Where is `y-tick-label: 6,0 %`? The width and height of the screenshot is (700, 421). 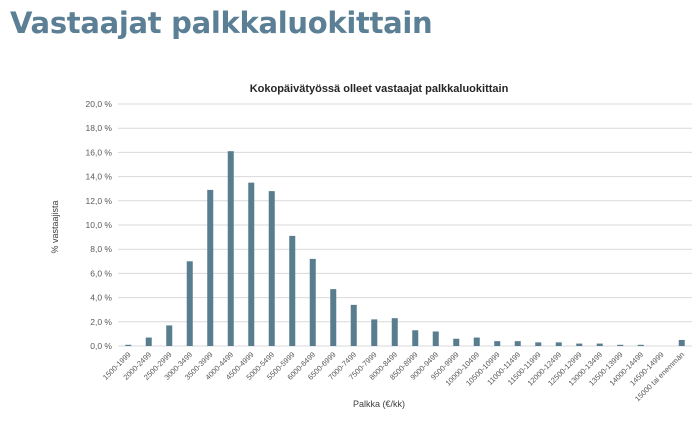 y-tick-label: 6,0 % is located at coordinates (101, 273).